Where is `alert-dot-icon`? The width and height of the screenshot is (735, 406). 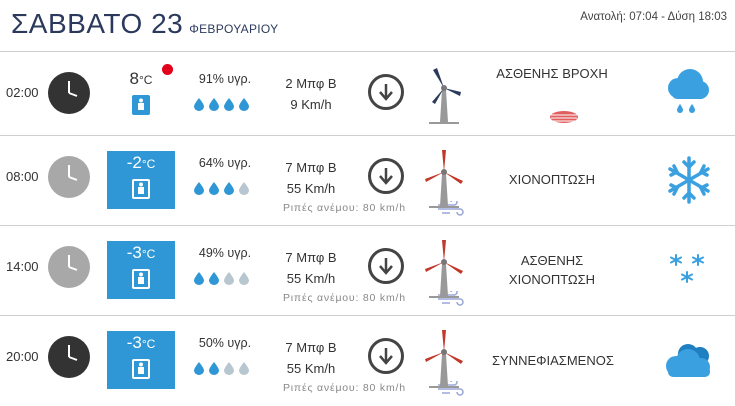 alert-dot-icon is located at coordinates (167, 69).